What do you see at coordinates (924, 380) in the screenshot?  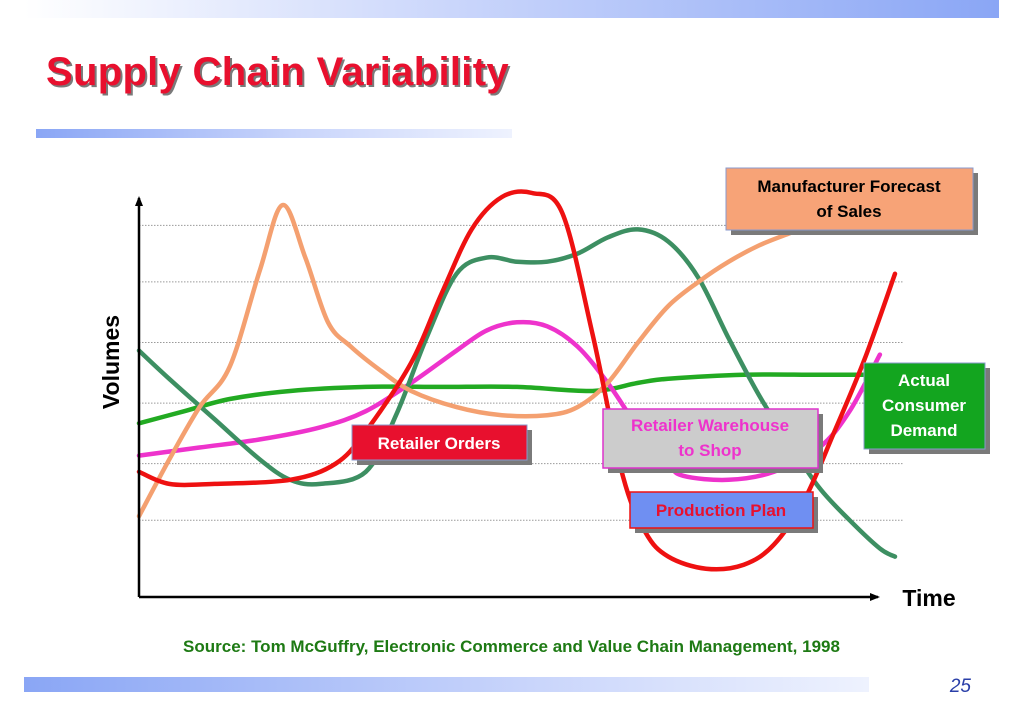 I see `svg-text: Actual` at bounding box center [924, 380].